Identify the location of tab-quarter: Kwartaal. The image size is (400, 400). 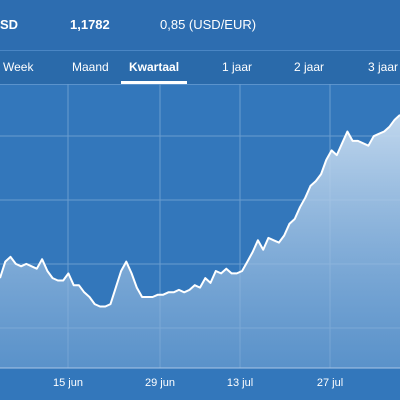
(154, 67).